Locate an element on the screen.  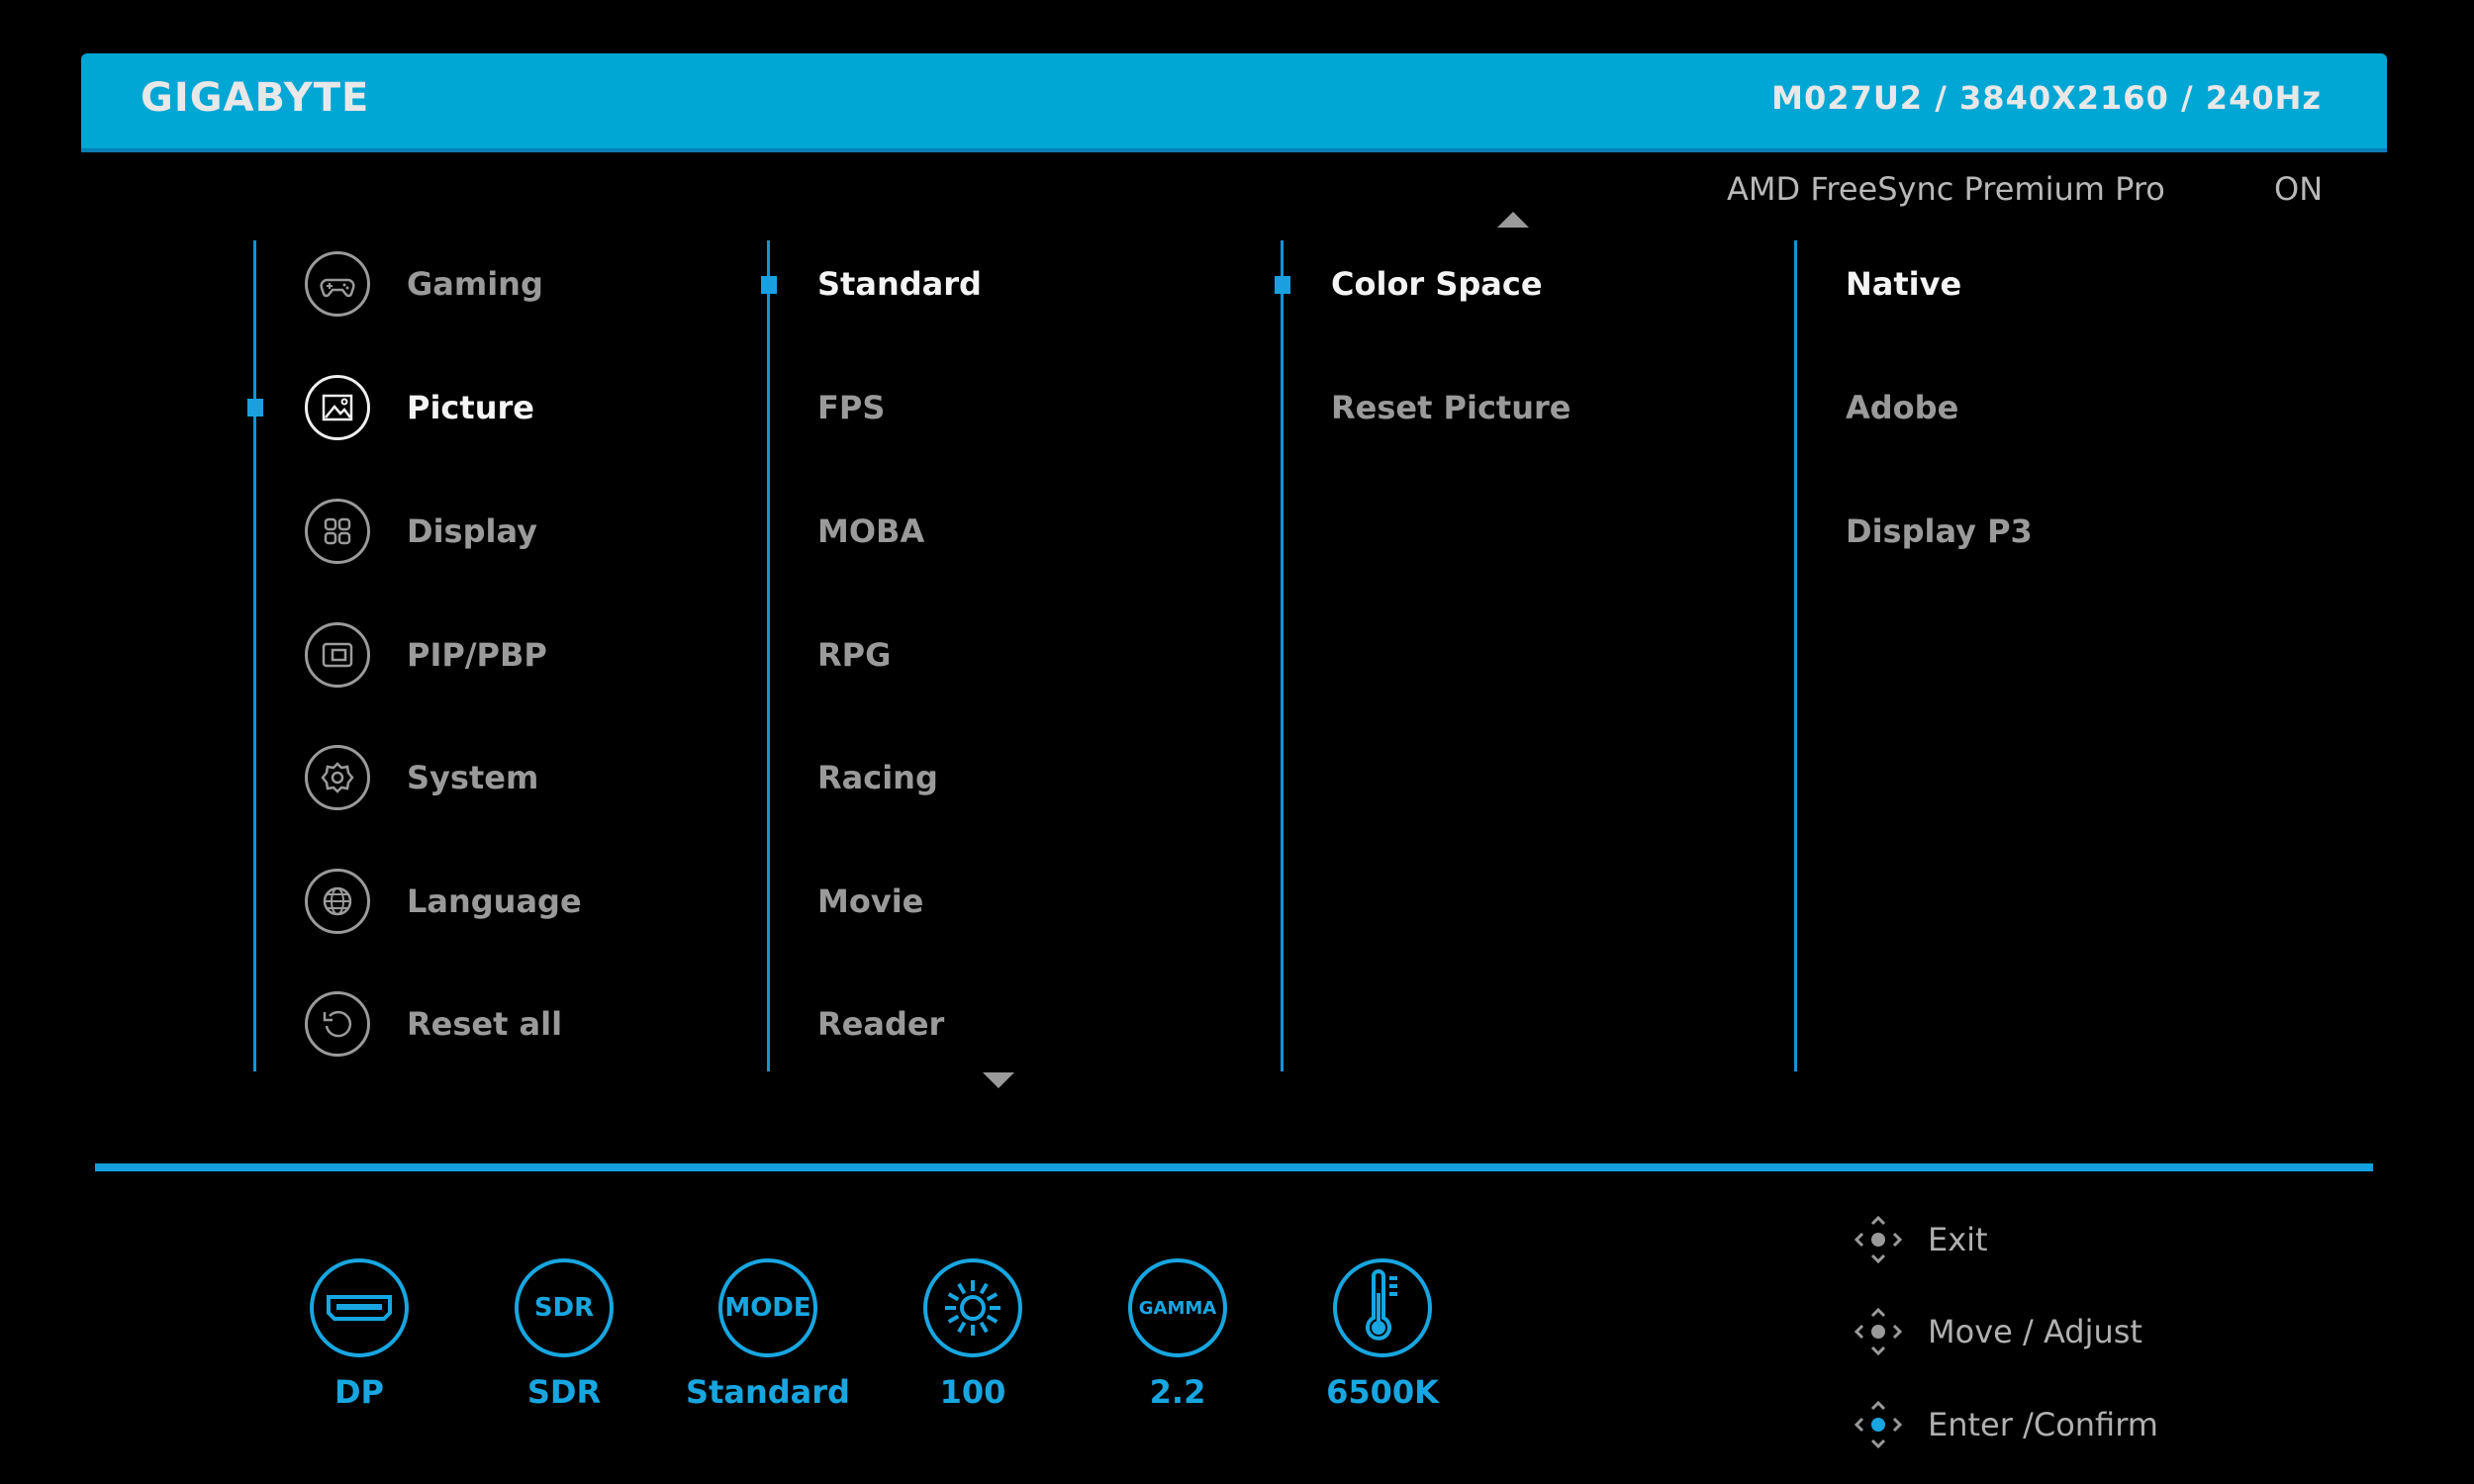
thermometer-icon is located at coordinates (1383, 1307).